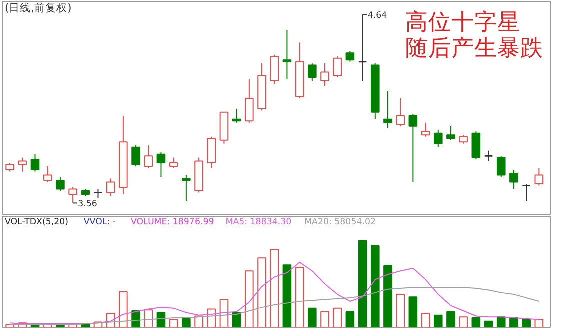 The width and height of the screenshot is (562, 328). What do you see at coordinates (88, 205) in the screenshot?
I see `annotation: 3.56` at bounding box center [88, 205].